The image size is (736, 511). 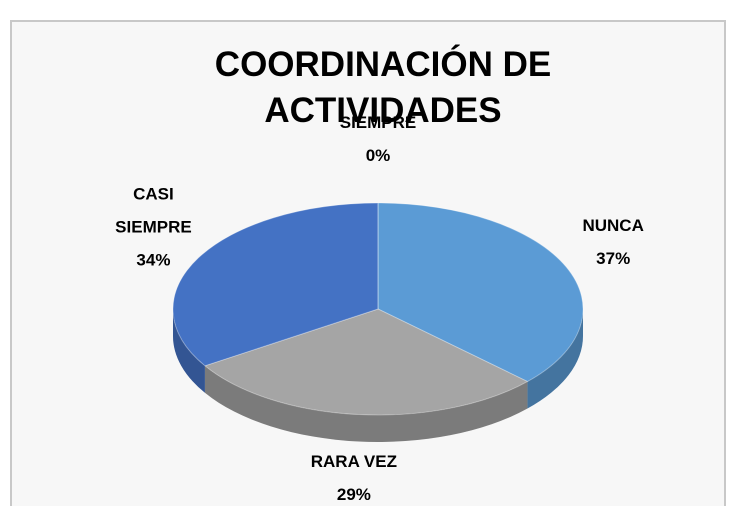 I want to click on data-label-category: RARA VEZ, so click(x=353, y=461).